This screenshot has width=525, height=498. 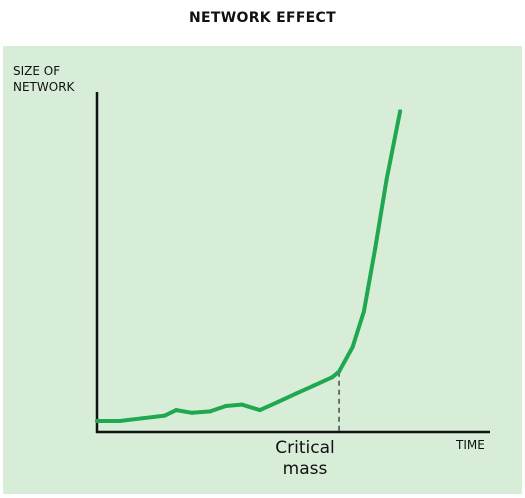 What do you see at coordinates (262, 18) in the screenshot?
I see `chart-title: NETWORK EFFECT` at bounding box center [262, 18].